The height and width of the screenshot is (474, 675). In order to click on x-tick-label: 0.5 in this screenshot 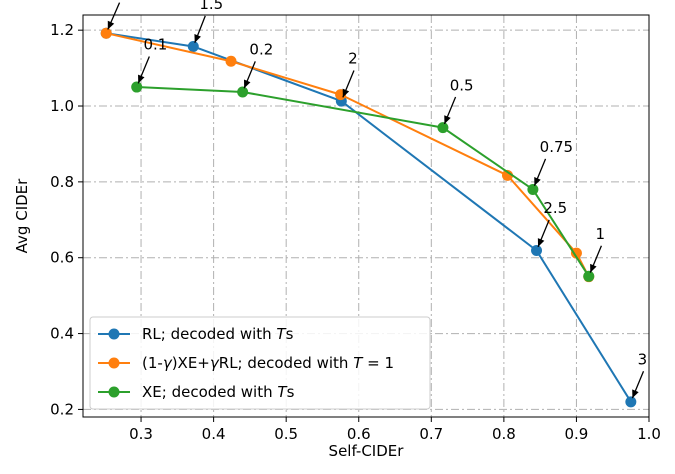, I will do `click(286, 434)`.